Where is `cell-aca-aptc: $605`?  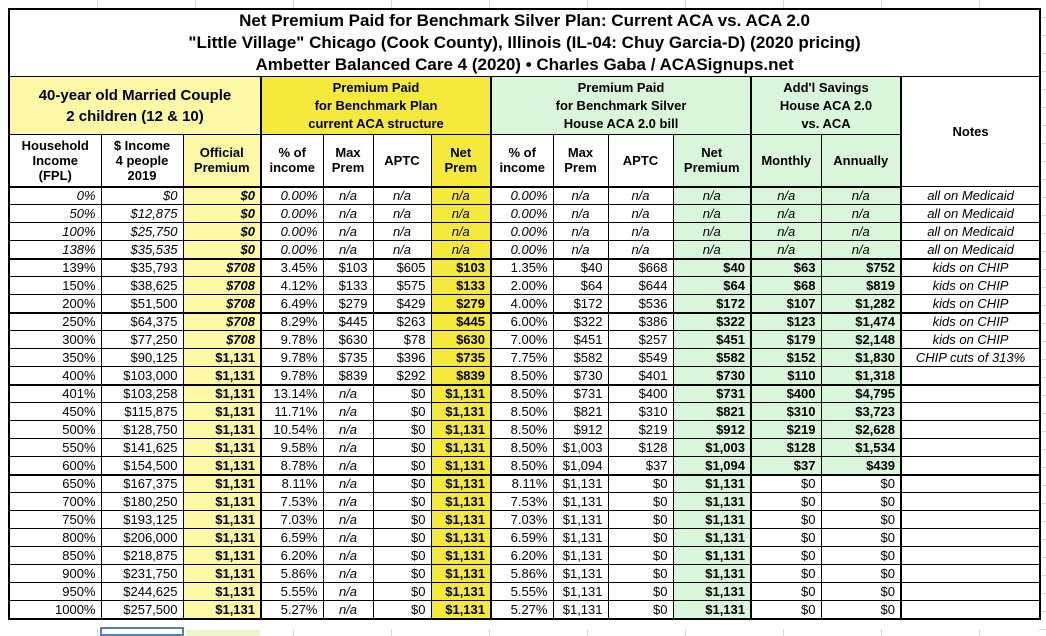 cell-aca-aptc: $605 is located at coordinates (402, 267).